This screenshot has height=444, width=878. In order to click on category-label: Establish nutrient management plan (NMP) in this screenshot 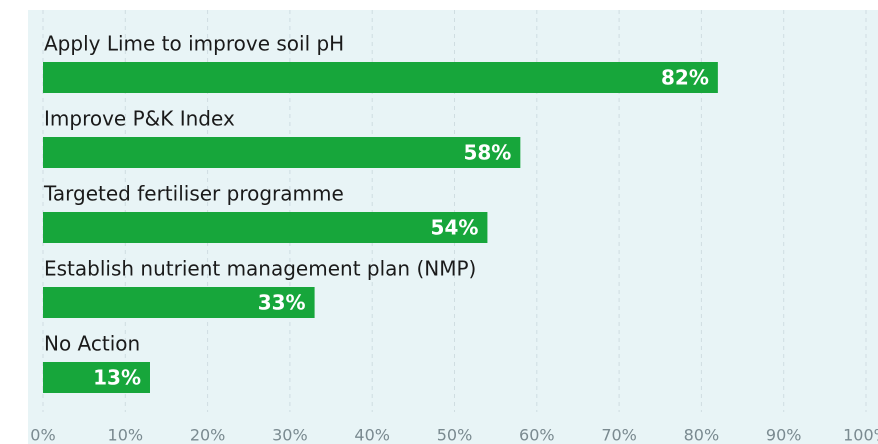, I will do `click(260, 269)`.